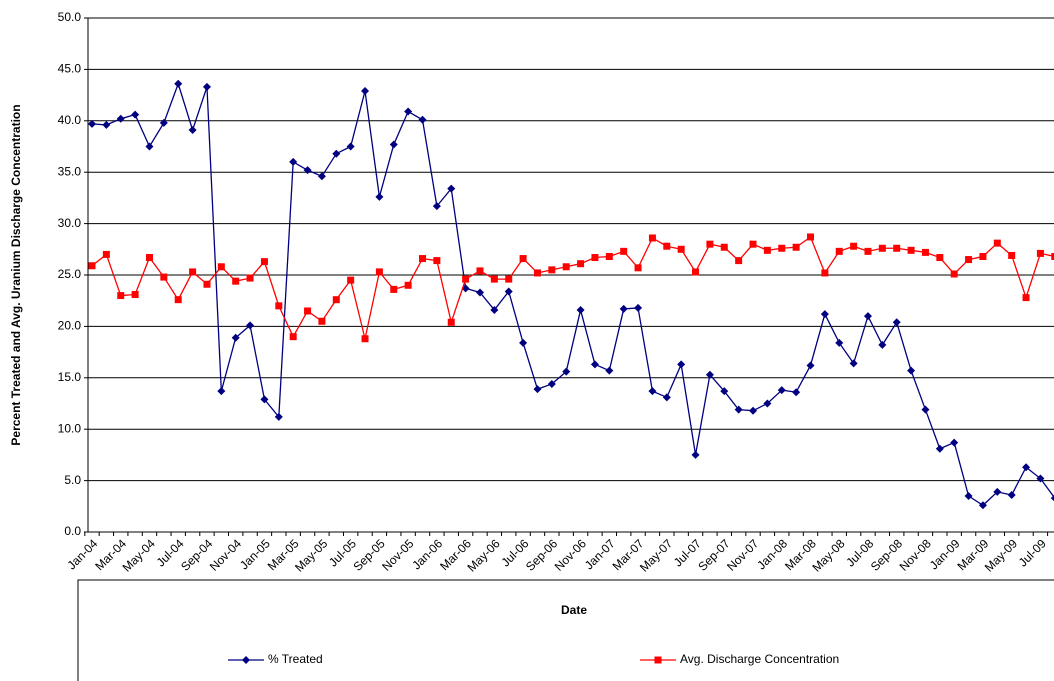  What do you see at coordinates (311, 555) in the screenshot?
I see `x-tick-label: May-05` at bounding box center [311, 555].